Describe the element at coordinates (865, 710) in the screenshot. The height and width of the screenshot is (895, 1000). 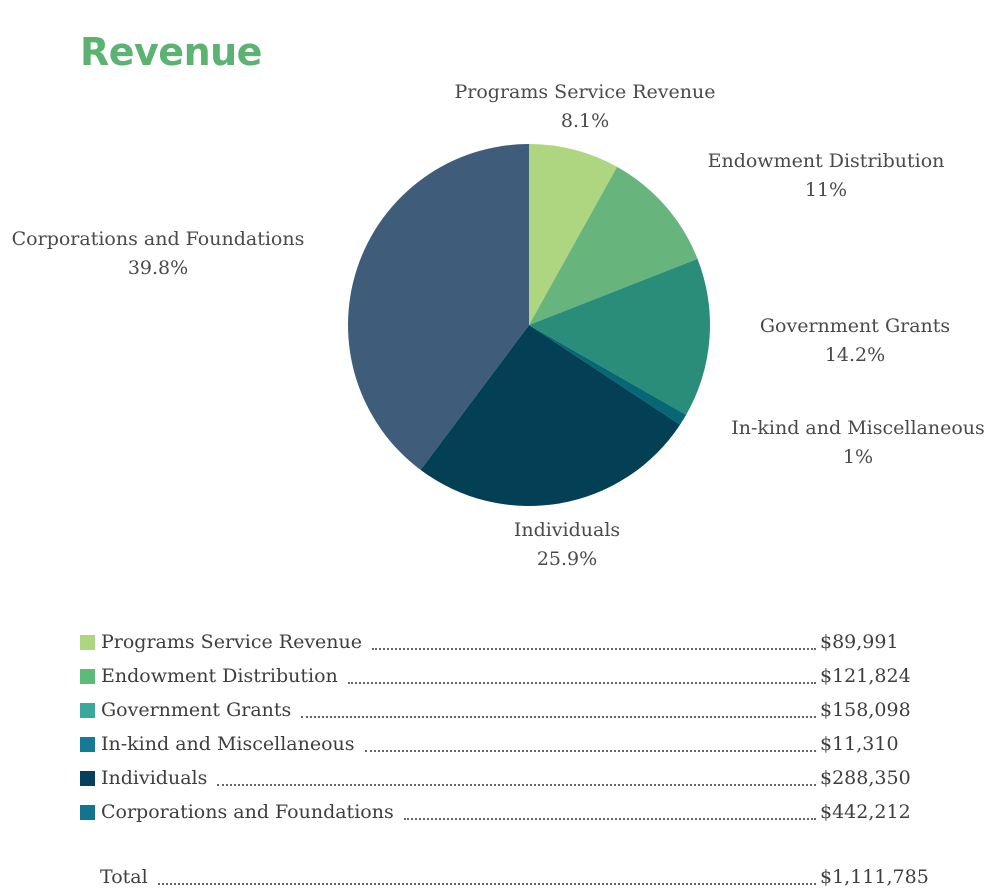
I see `legend-value: $158,098` at that location.